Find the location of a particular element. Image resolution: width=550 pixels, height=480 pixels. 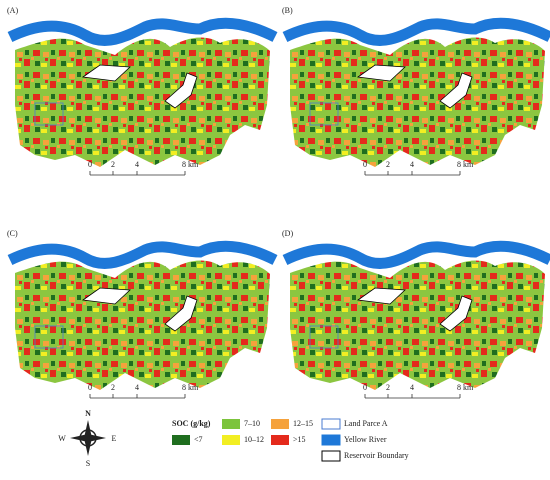

panel-label: (B) is located at coordinates (287, 10).